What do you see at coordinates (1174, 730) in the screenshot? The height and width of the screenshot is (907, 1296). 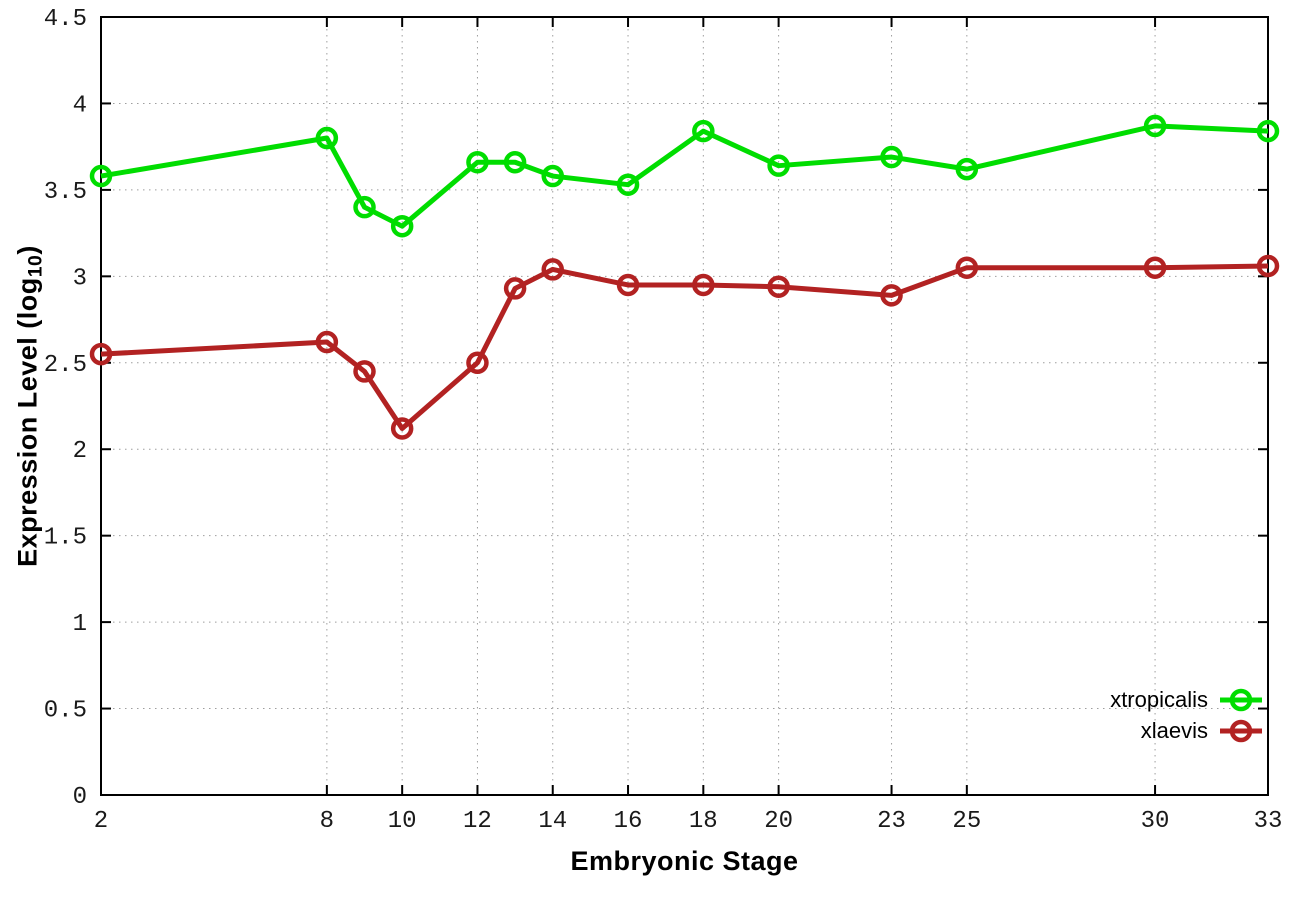 I see `legend-label-xlaevis: xlaevis` at bounding box center [1174, 730].